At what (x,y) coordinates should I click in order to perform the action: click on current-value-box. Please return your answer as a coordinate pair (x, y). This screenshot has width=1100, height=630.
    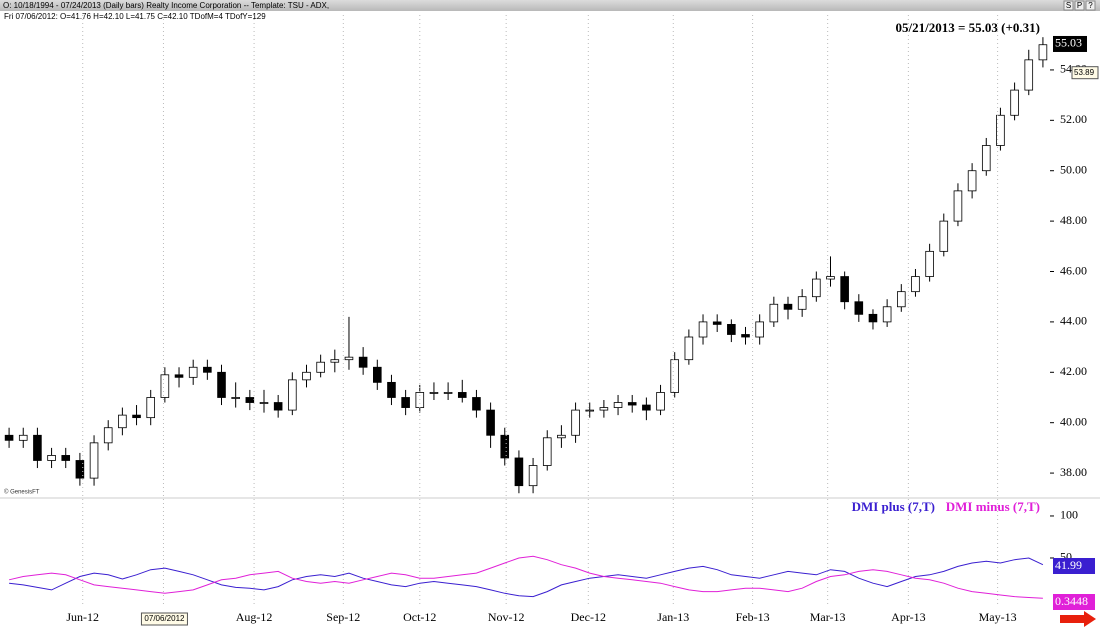
    Looking at the image, I should click on (1074, 602).